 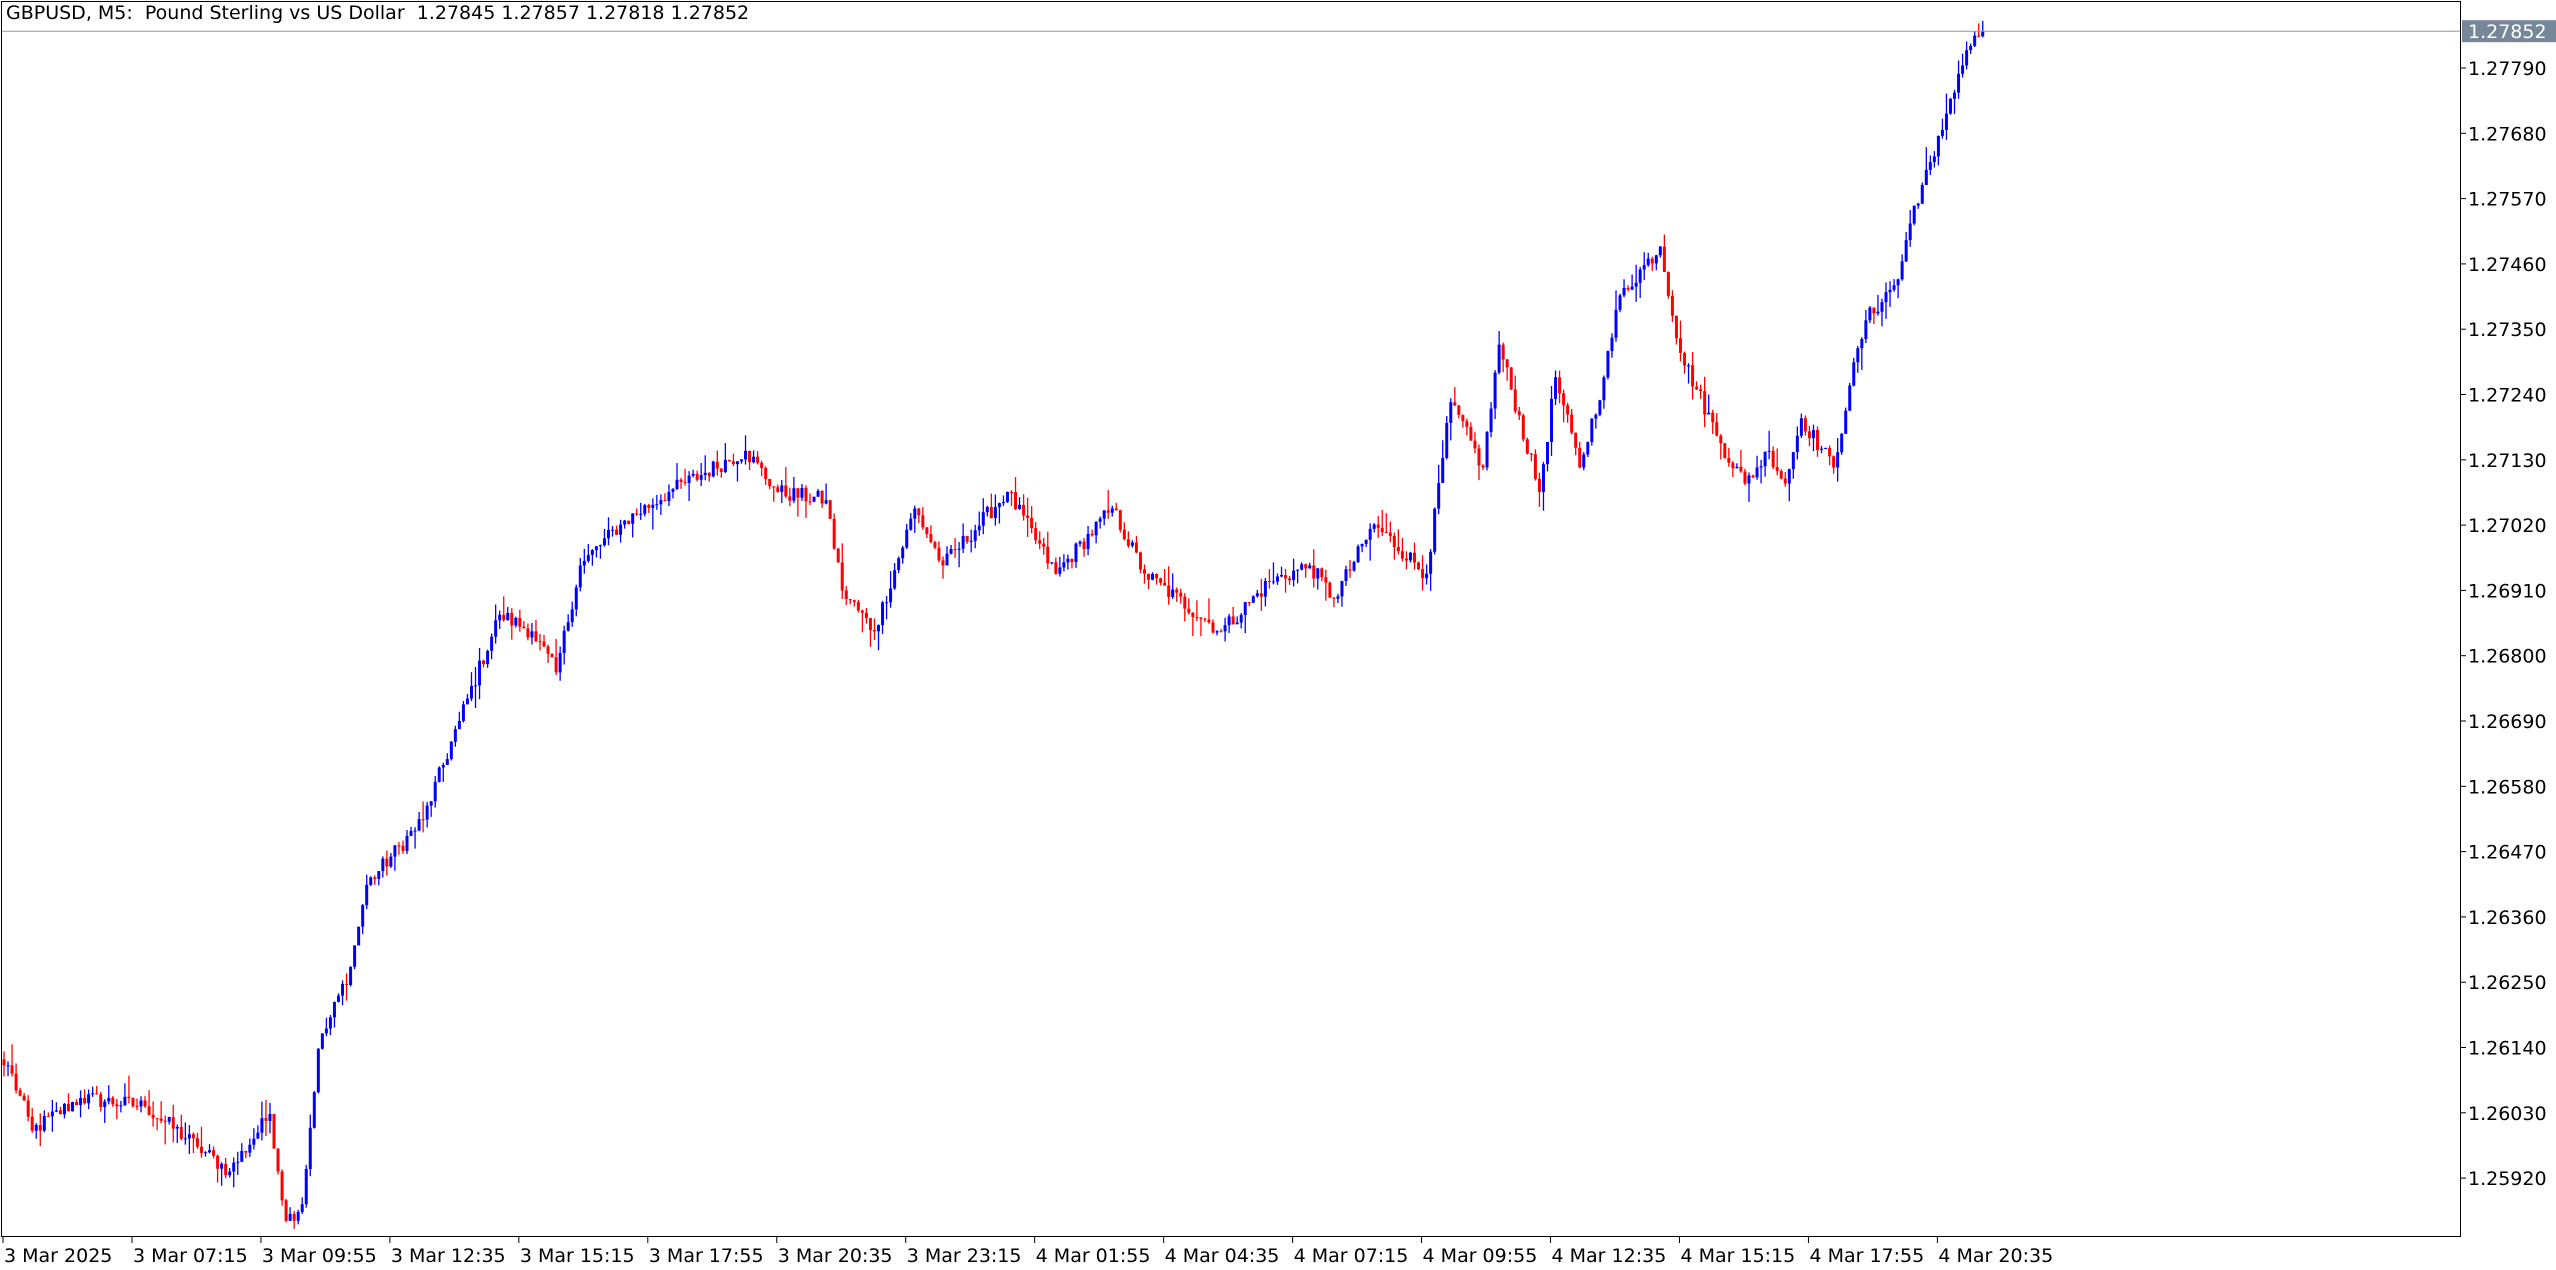 I want to click on time-tick-label: 3 Mar 23:15, so click(x=964, y=1256).